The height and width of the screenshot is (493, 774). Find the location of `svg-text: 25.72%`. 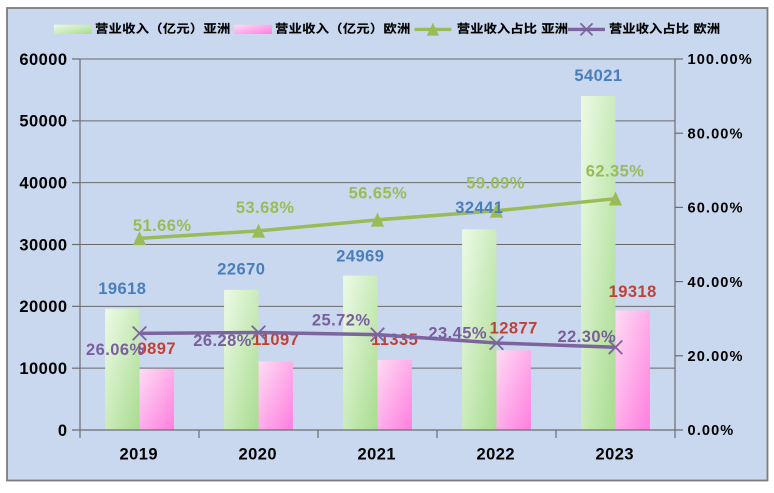

svg-text: 25.72% is located at coordinates (341, 321).